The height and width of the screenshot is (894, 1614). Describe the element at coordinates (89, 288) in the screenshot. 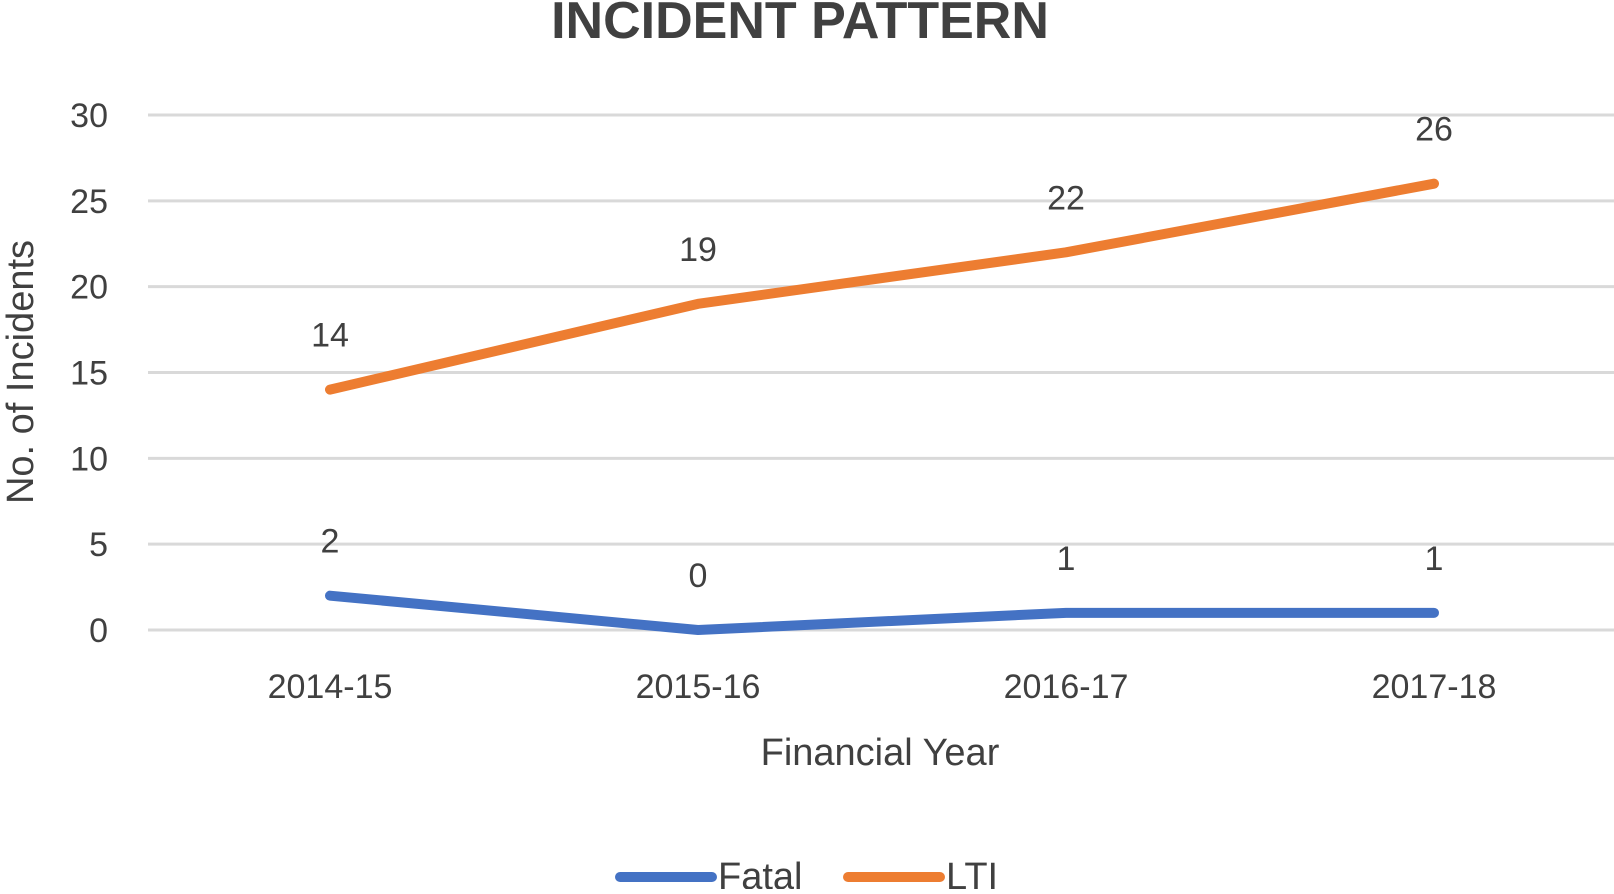

I see `y-tick-label: 20` at that location.